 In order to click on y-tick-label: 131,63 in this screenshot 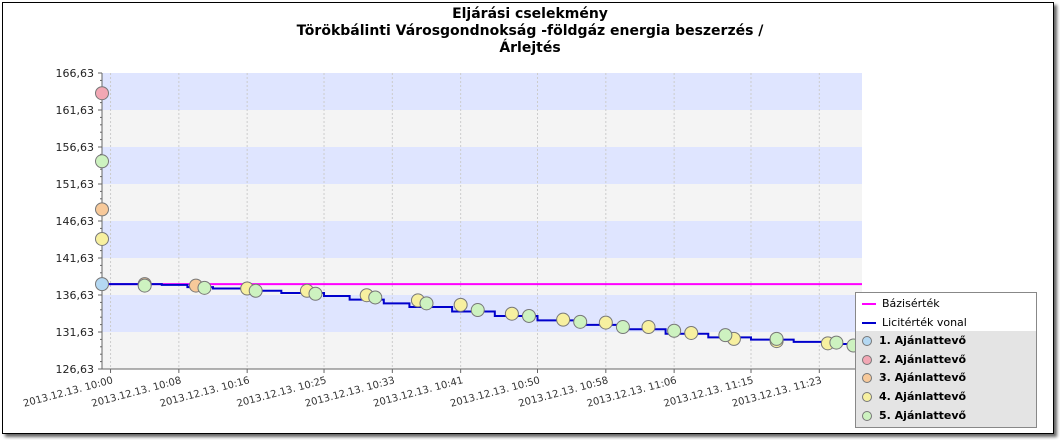, I will do `click(75, 332)`.